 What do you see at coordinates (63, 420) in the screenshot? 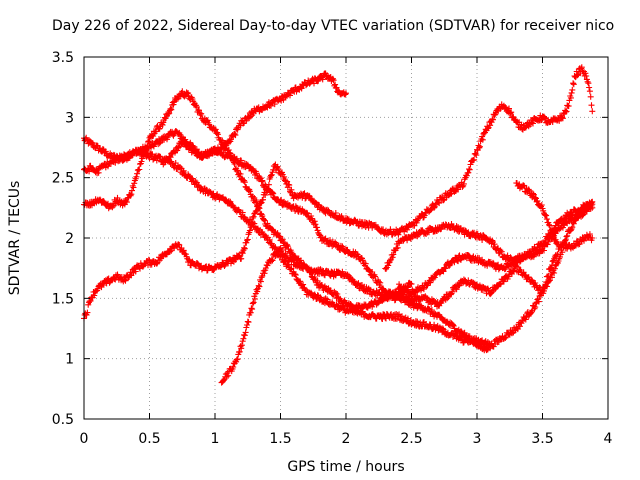
I see `y-tick-label: 0.5` at bounding box center [63, 420].